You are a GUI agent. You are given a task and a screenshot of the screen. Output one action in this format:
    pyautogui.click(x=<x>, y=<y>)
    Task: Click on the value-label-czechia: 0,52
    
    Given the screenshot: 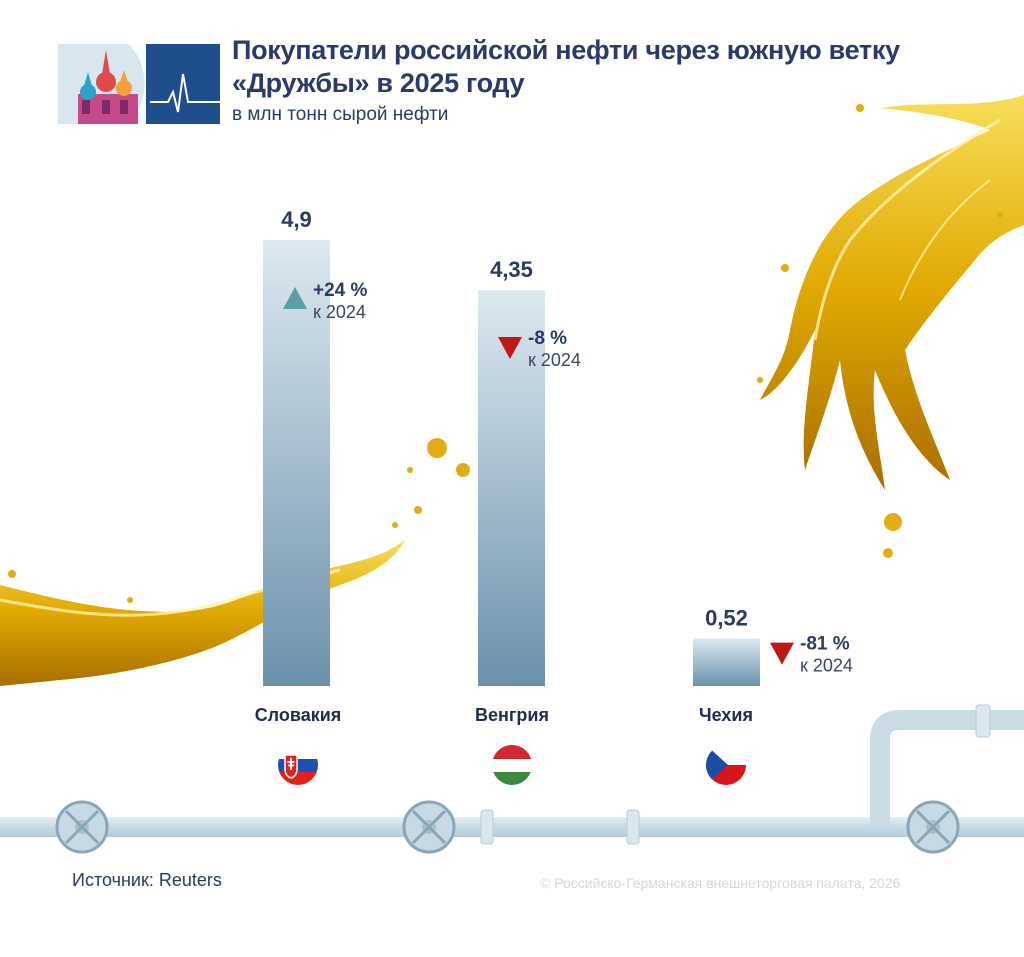 What is the action you would take?
    pyautogui.click(x=726, y=618)
    